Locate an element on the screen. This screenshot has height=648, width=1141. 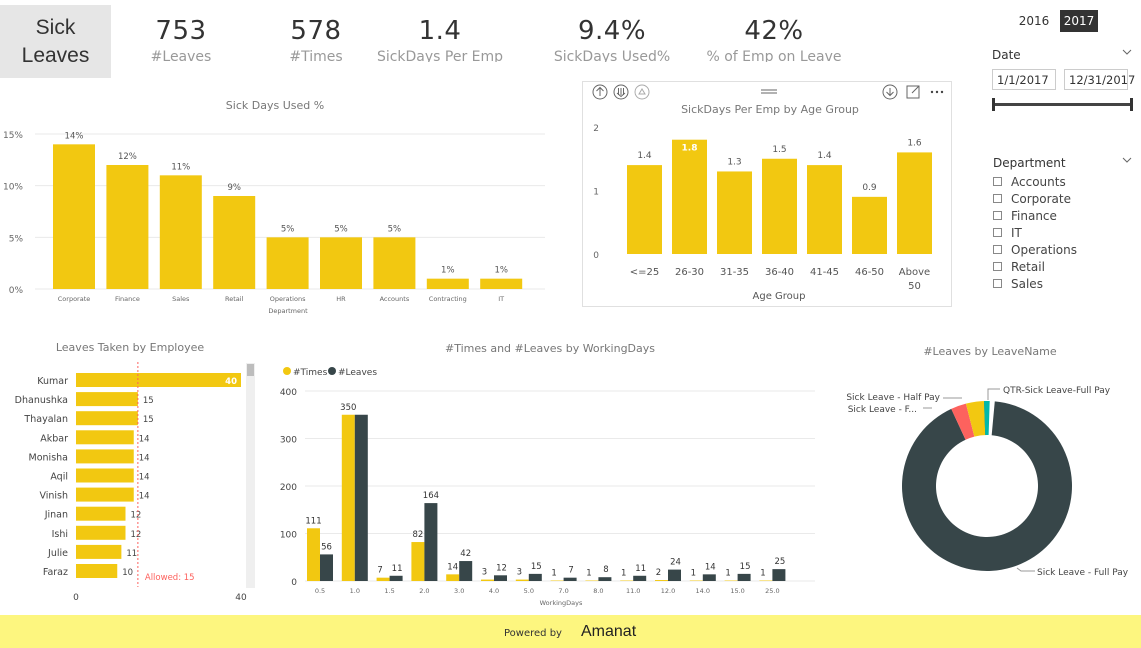
data-label: 82 is located at coordinates (417, 535).